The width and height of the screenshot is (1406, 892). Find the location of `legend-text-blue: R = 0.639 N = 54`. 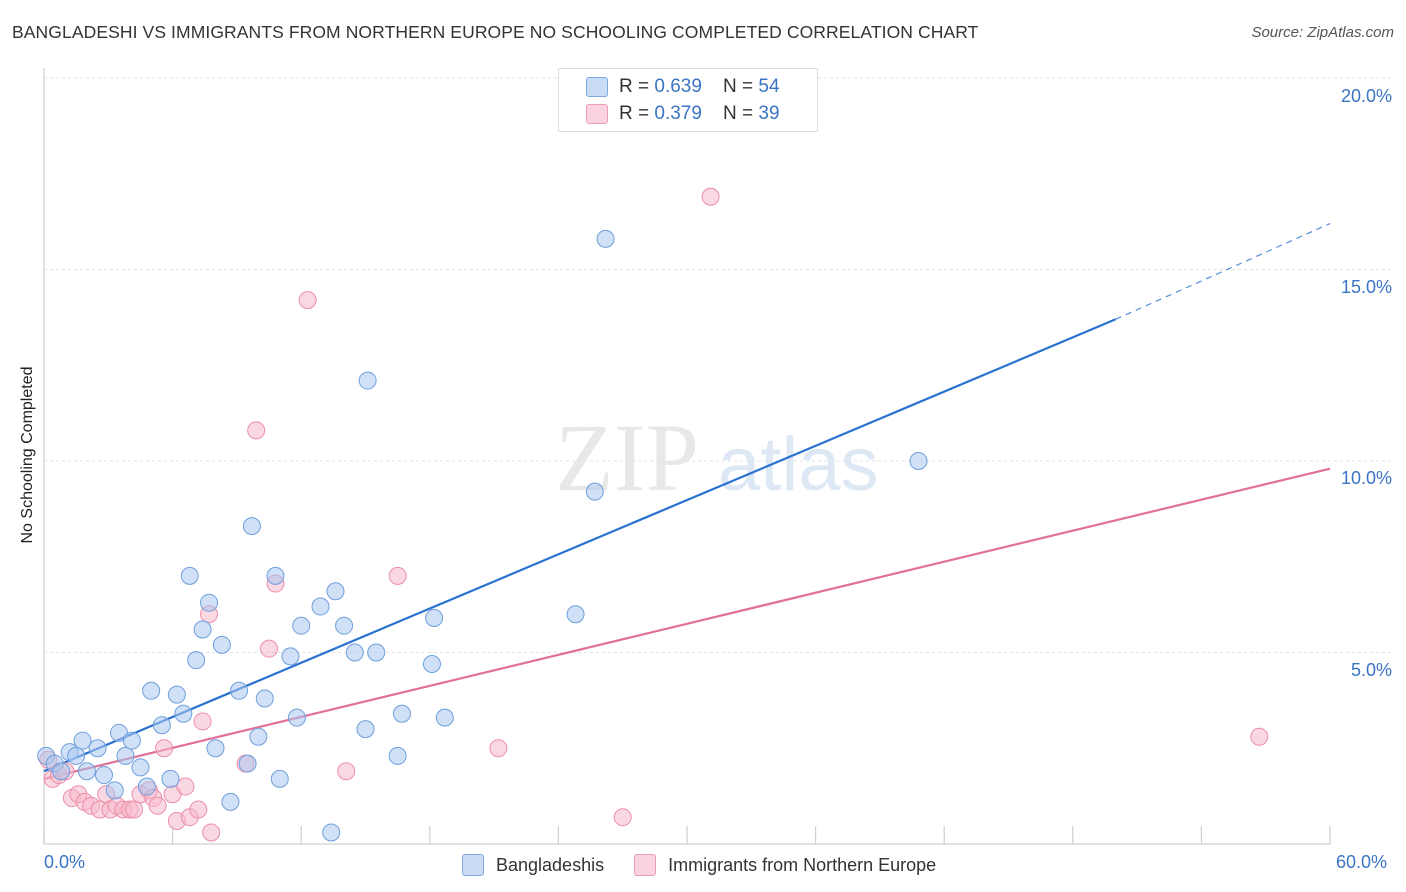

legend-text-blue: R = 0.639 N = 54 is located at coordinates (699, 87).